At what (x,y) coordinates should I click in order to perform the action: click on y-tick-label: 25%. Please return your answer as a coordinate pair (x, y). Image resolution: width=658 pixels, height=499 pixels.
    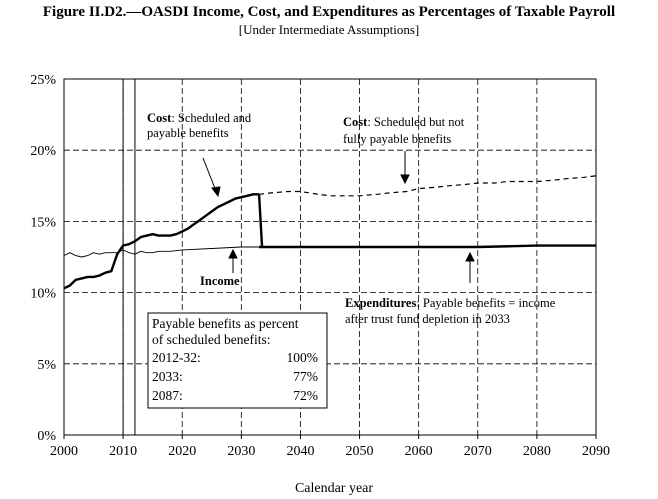
    Looking at the image, I should click on (43, 80).